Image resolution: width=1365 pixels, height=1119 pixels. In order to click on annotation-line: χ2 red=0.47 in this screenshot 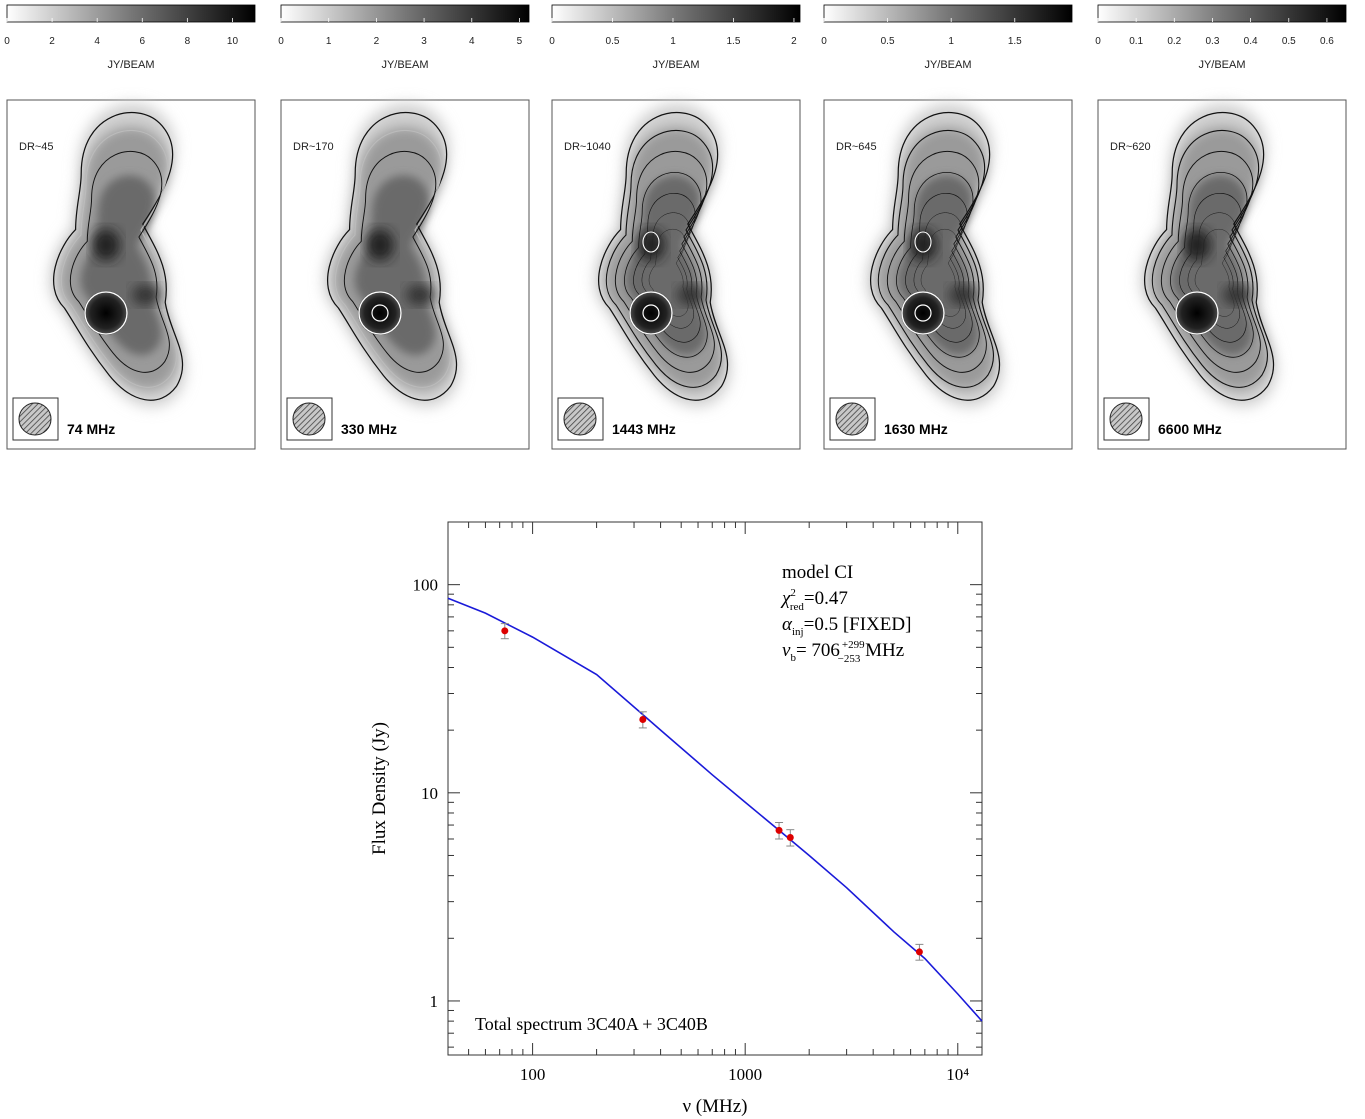, I will do `click(814, 600)`.